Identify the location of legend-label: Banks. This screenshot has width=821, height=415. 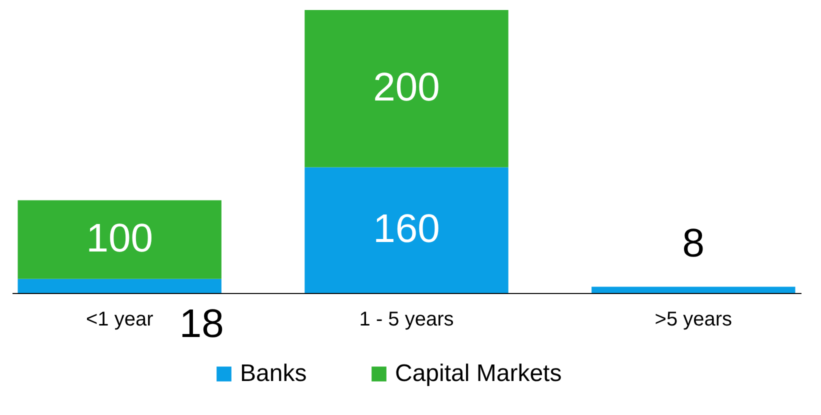
(273, 373).